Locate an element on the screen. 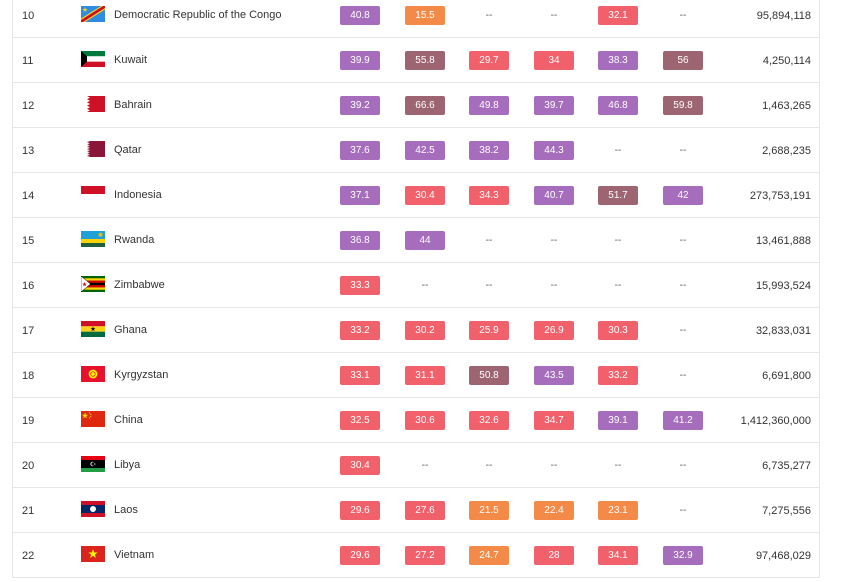 This screenshot has width=854, height=582. value-cell: 33.2 is located at coordinates (360, 330).